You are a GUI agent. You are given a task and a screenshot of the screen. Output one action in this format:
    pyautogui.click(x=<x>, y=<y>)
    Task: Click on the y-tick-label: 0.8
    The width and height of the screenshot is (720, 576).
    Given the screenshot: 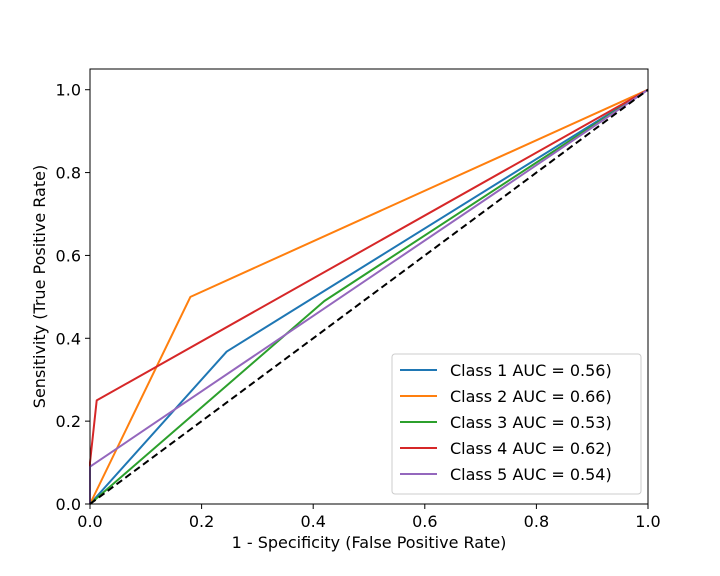 What is the action you would take?
    pyautogui.click(x=68, y=173)
    